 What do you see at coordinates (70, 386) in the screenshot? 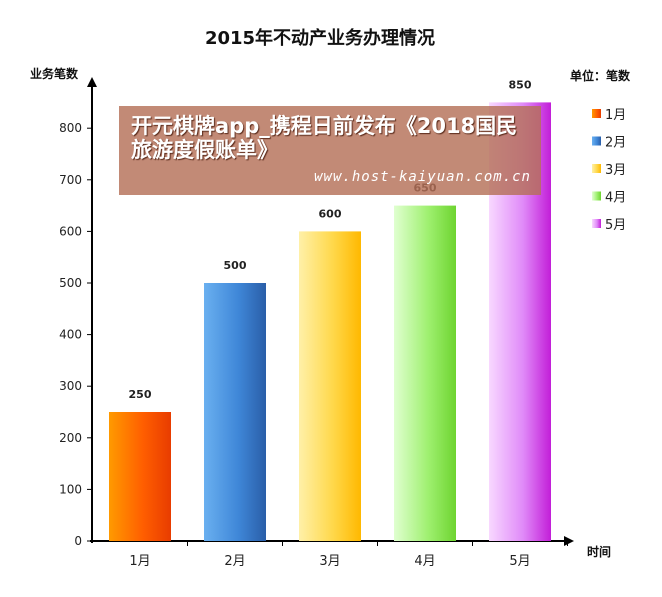
I see `y-tick-label: 300` at bounding box center [70, 386].